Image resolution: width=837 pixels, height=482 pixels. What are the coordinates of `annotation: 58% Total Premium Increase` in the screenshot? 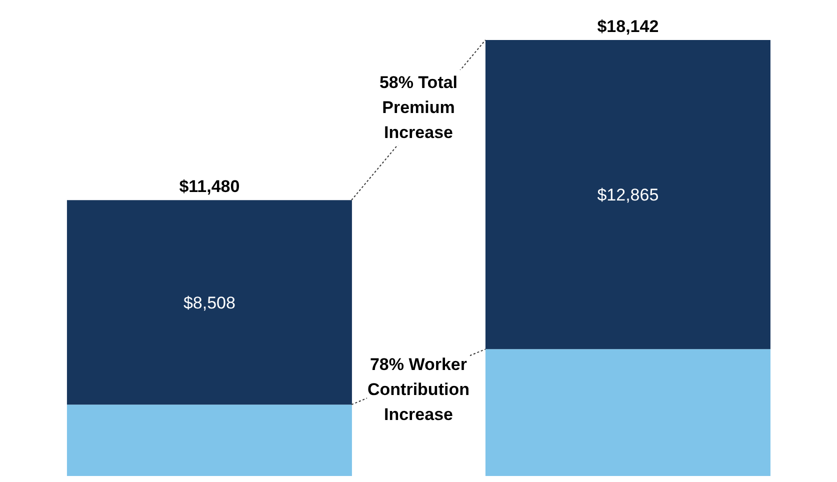 It's located at (418, 107).